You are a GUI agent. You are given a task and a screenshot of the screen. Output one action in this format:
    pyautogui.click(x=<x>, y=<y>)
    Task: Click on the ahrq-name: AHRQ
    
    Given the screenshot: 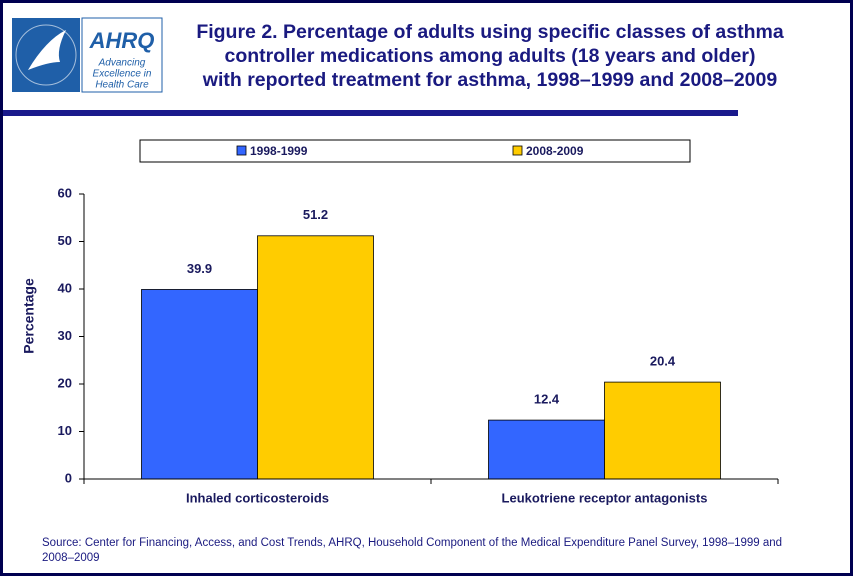 What is the action you would take?
    pyautogui.click(x=122, y=40)
    